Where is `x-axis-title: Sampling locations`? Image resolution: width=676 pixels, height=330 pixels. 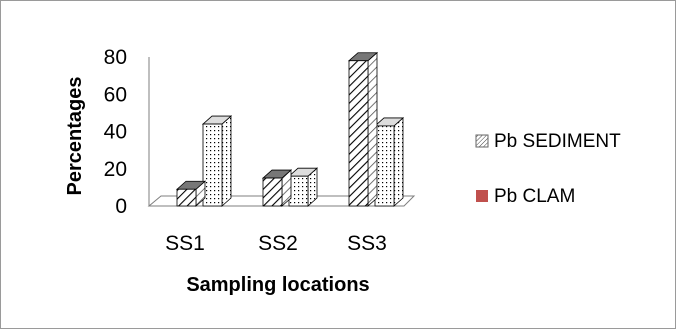 x-axis-title: Sampling locations is located at coordinates (277, 285).